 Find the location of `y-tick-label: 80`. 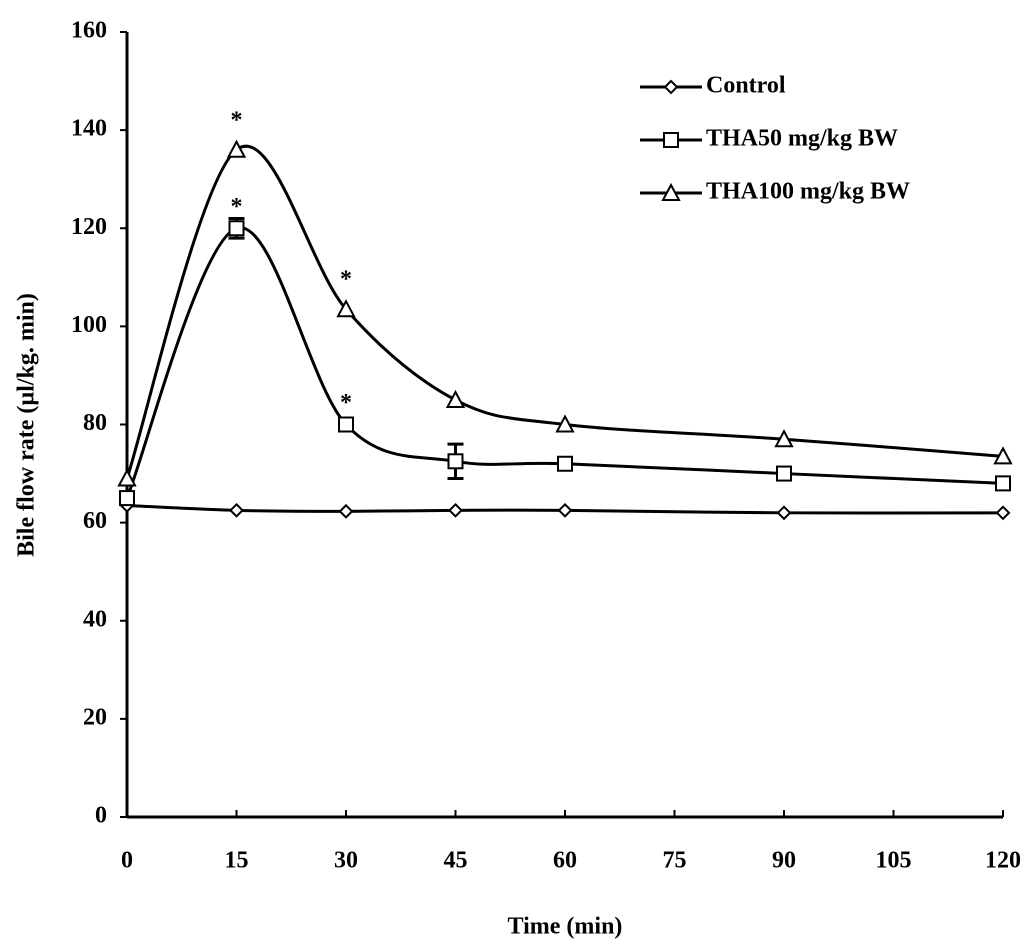

y-tick-label: 80 is located at coordinates (95, 423).